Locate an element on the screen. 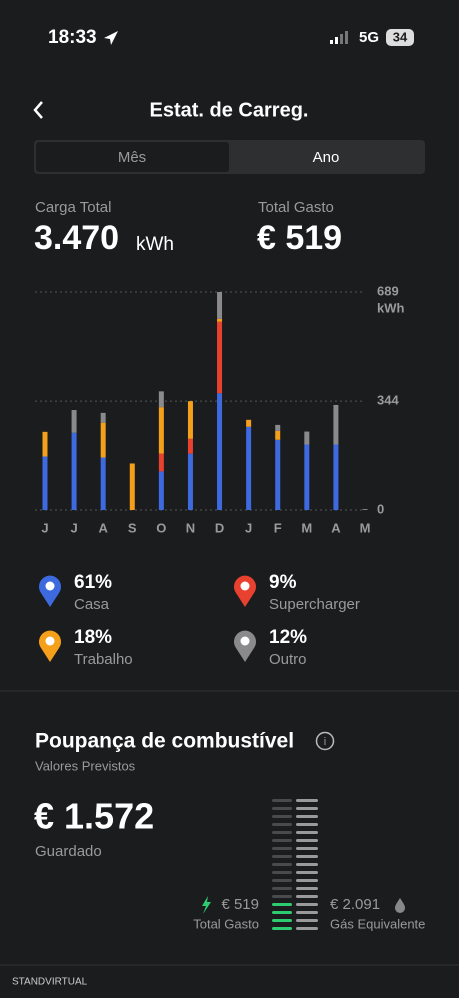 The image size is (459, 998). battery-level: 34 is located at coordinates (400, 36).